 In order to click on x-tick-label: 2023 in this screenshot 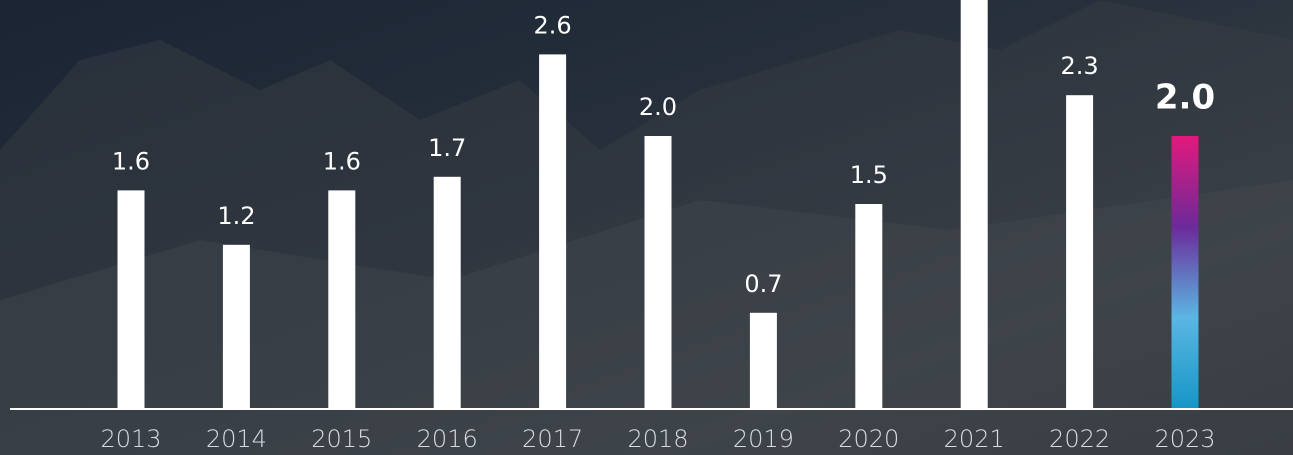, I will do `click(1184, 439)`.